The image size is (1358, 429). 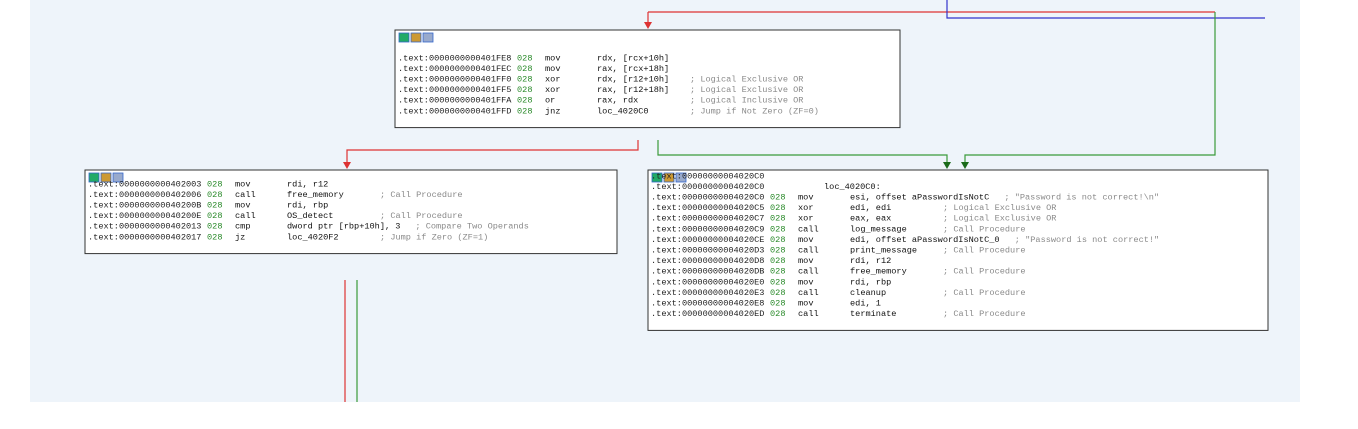 What do you see at coordinates (852, 187) in the screenshot?
I see `code-label: loc_4020C0:` at bounding box center [852, 187].